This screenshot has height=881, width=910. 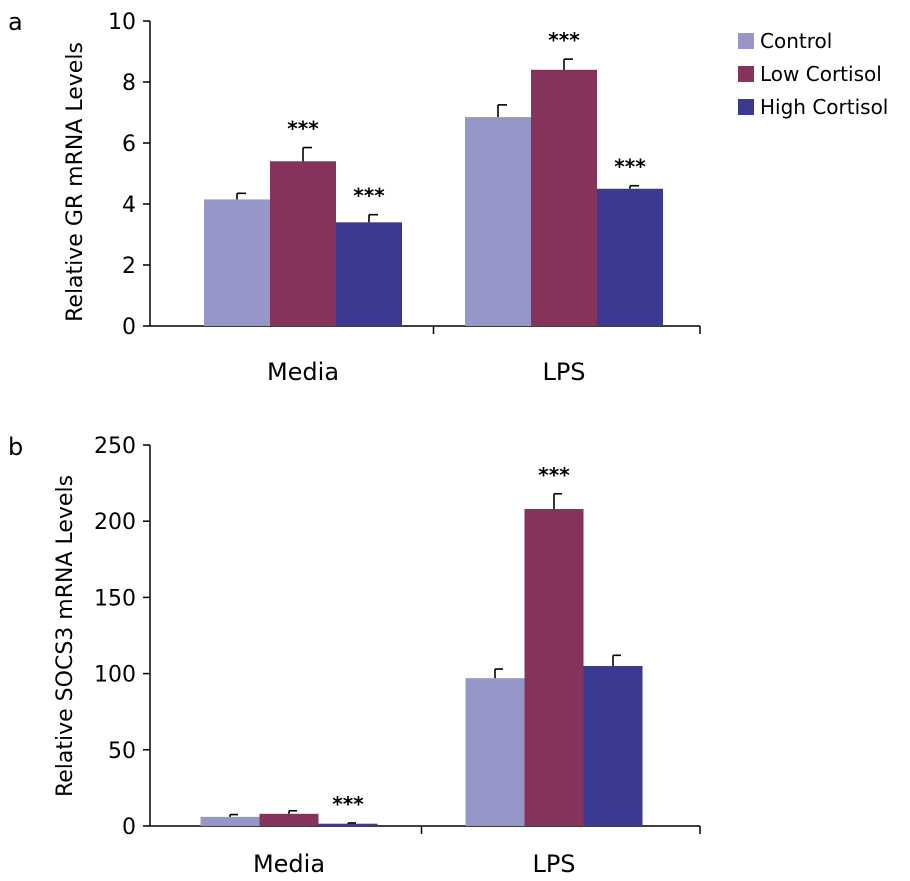 What do you see at coordinates (122, 22) in the screenshot?
I see `y-tick-label: 10` at bounding box center [122, 22].